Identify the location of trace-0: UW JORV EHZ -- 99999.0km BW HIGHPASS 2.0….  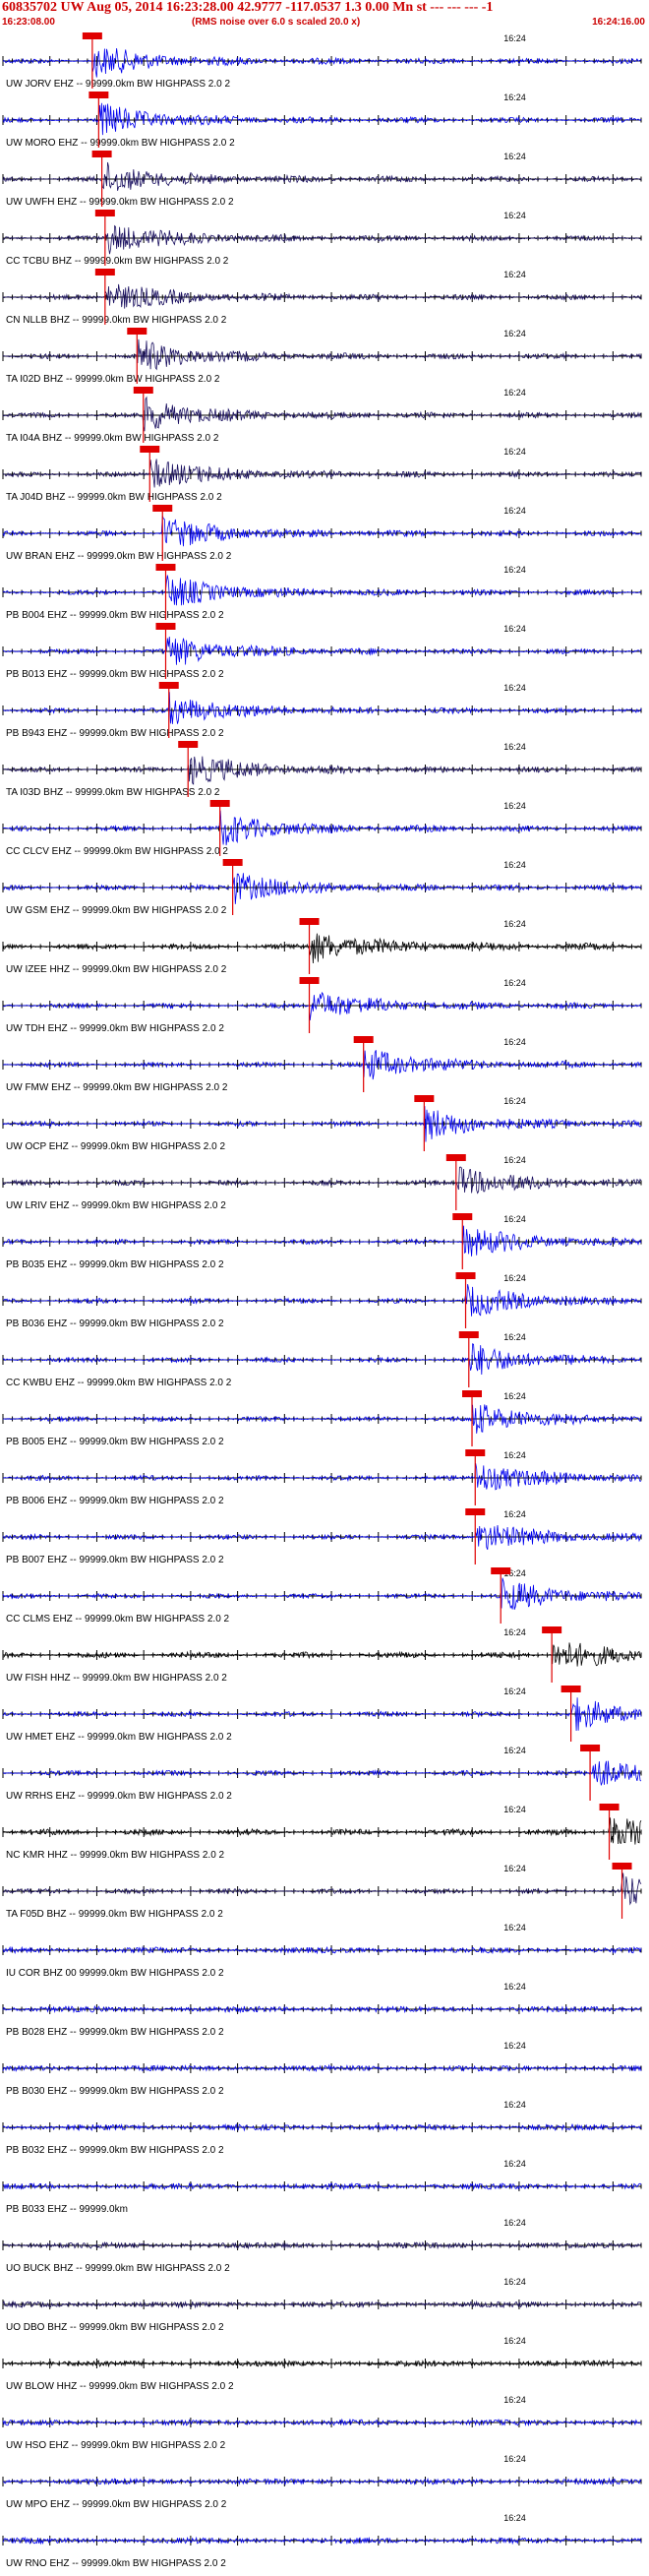
(322, 61).